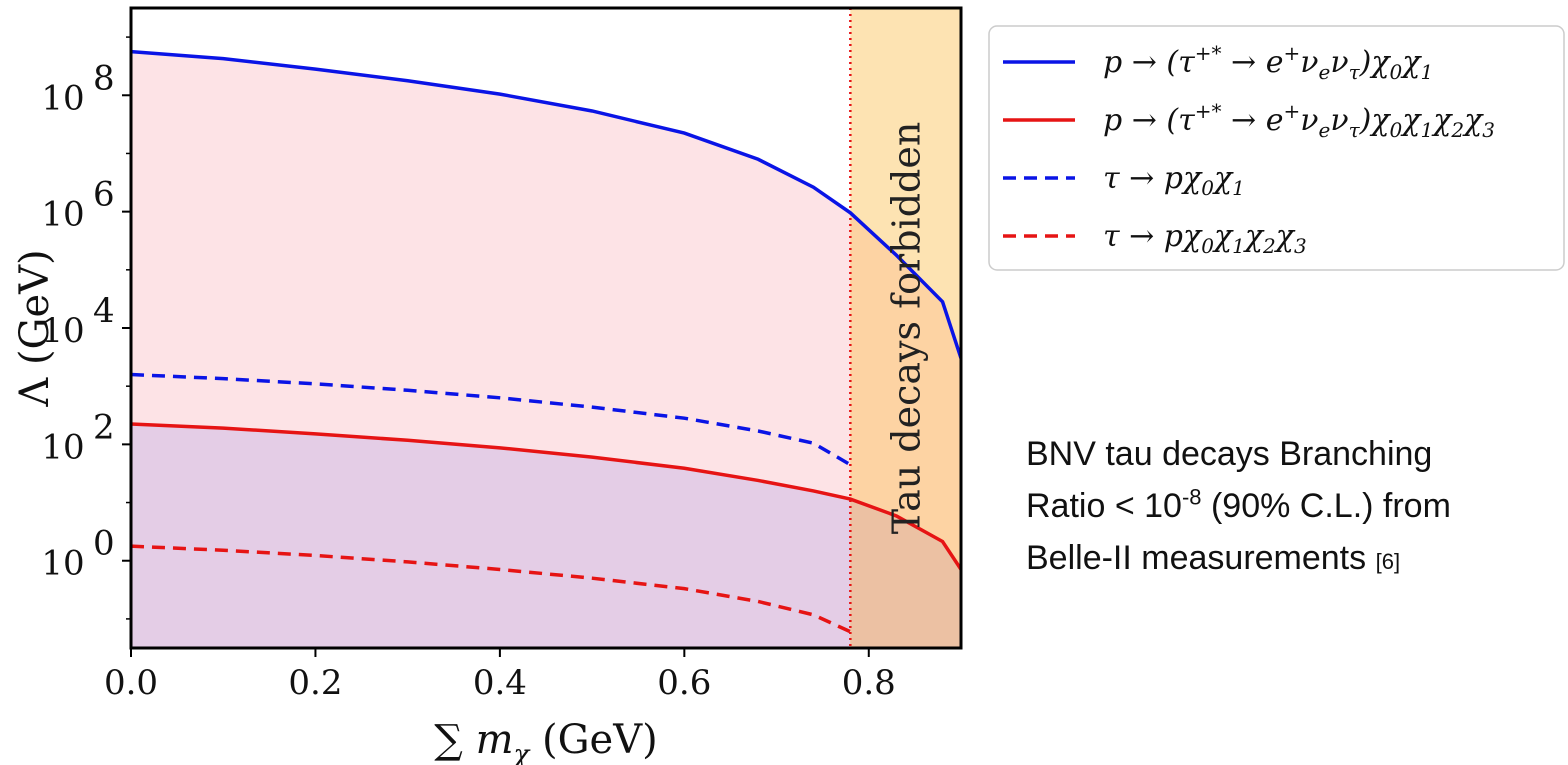  I want to click on x-tick-label: 0.2, so click(315, 683).